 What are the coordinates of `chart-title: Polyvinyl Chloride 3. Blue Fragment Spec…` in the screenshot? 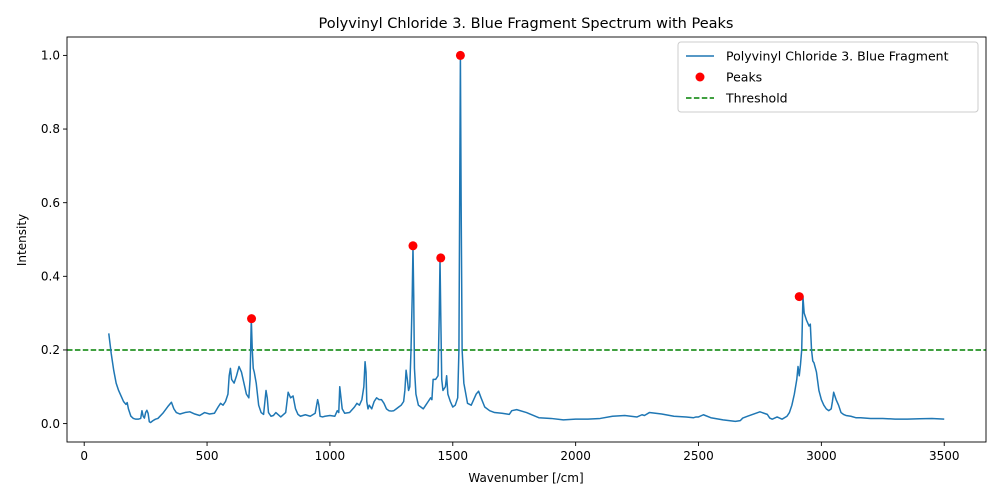 It's located at (526, 24).